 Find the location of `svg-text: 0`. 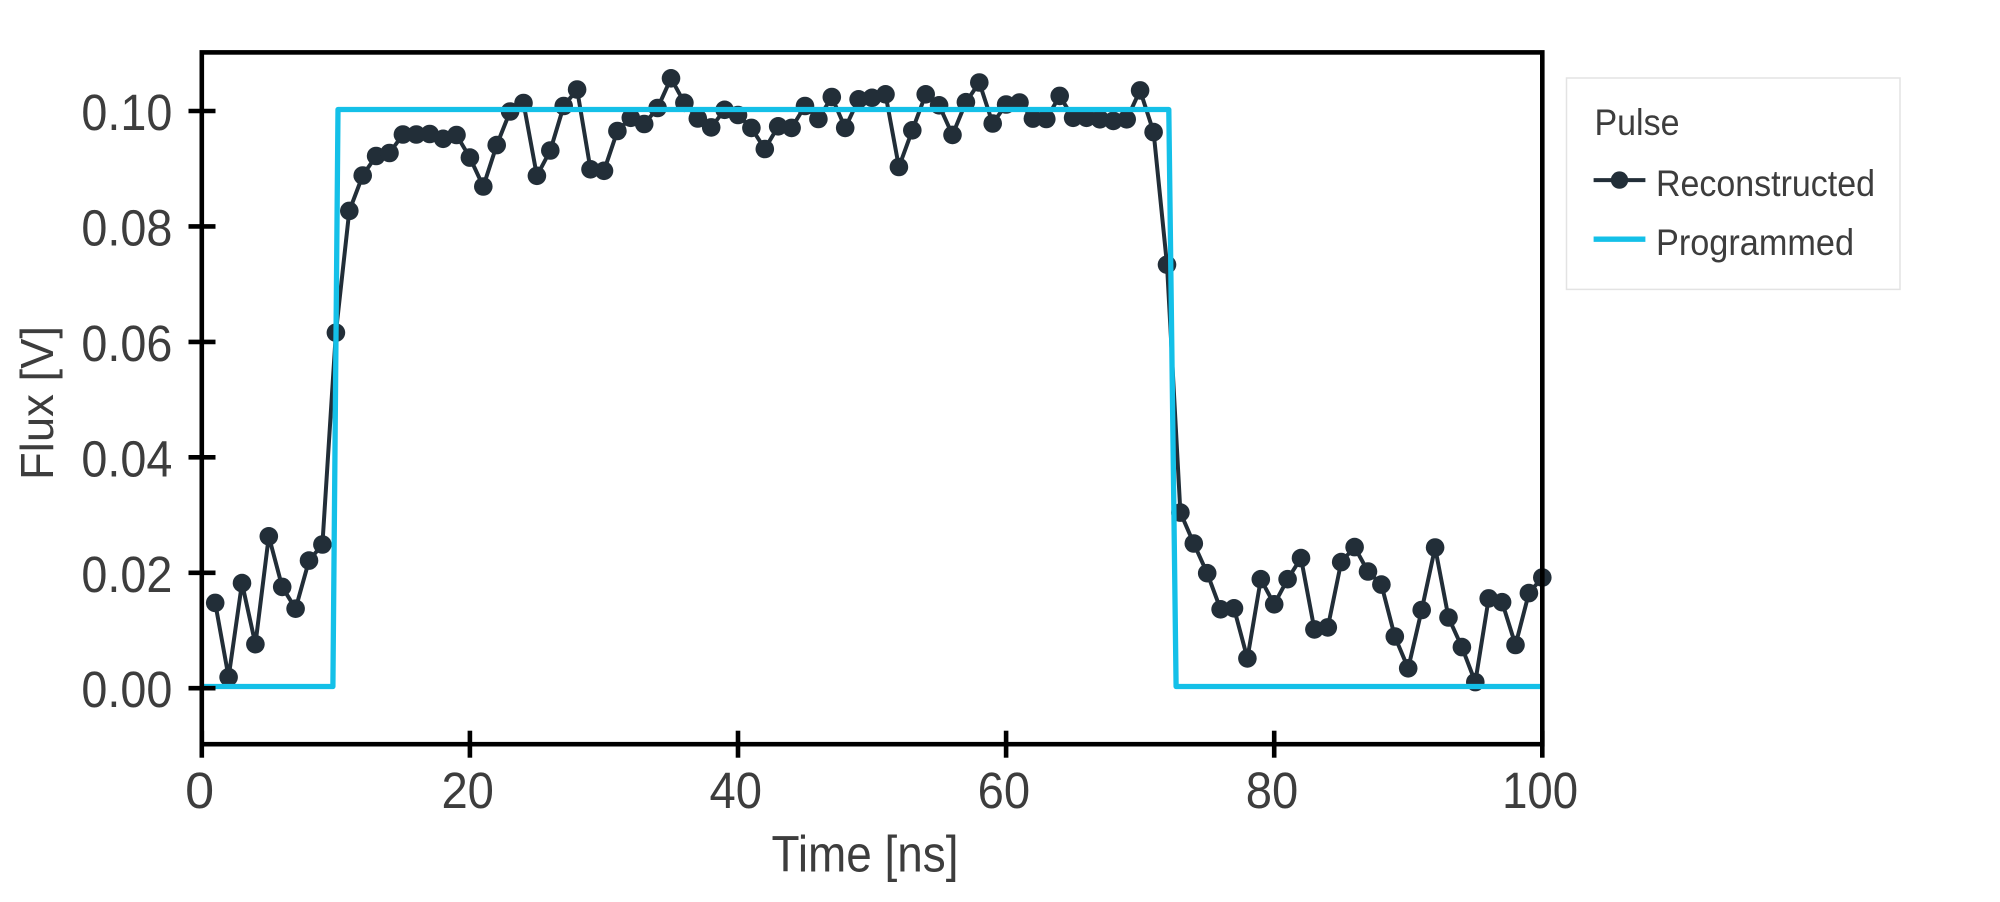

svg-text: 0 is located at coordinates (199, 790).